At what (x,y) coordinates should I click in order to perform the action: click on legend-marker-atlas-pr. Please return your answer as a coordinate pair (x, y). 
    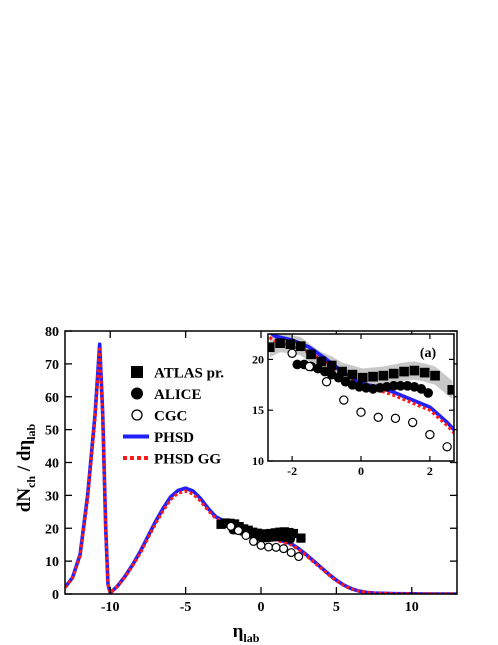
    Looking at the image, I should click on (137, 372).